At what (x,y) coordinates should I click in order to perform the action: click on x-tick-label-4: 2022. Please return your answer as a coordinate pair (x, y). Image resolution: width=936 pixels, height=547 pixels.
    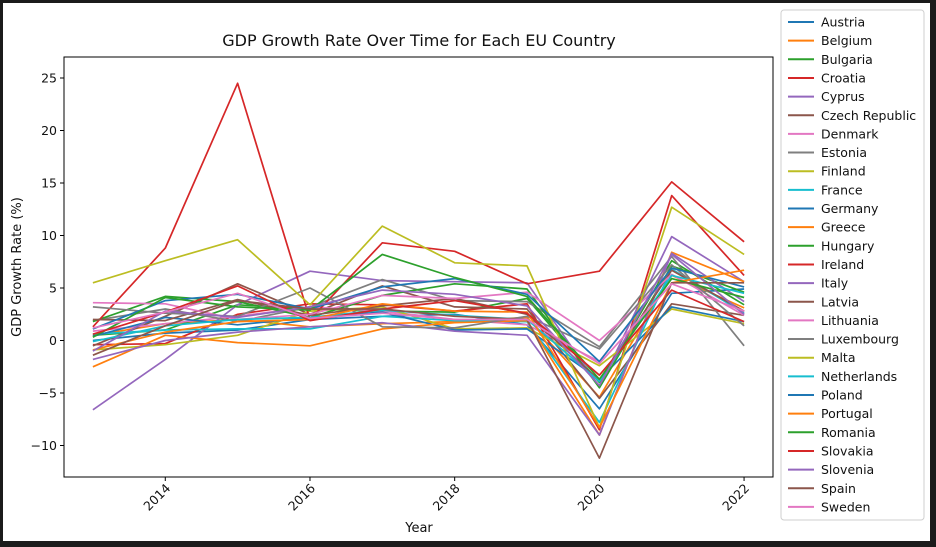
    Looking at the image, I should click on (735, 497).